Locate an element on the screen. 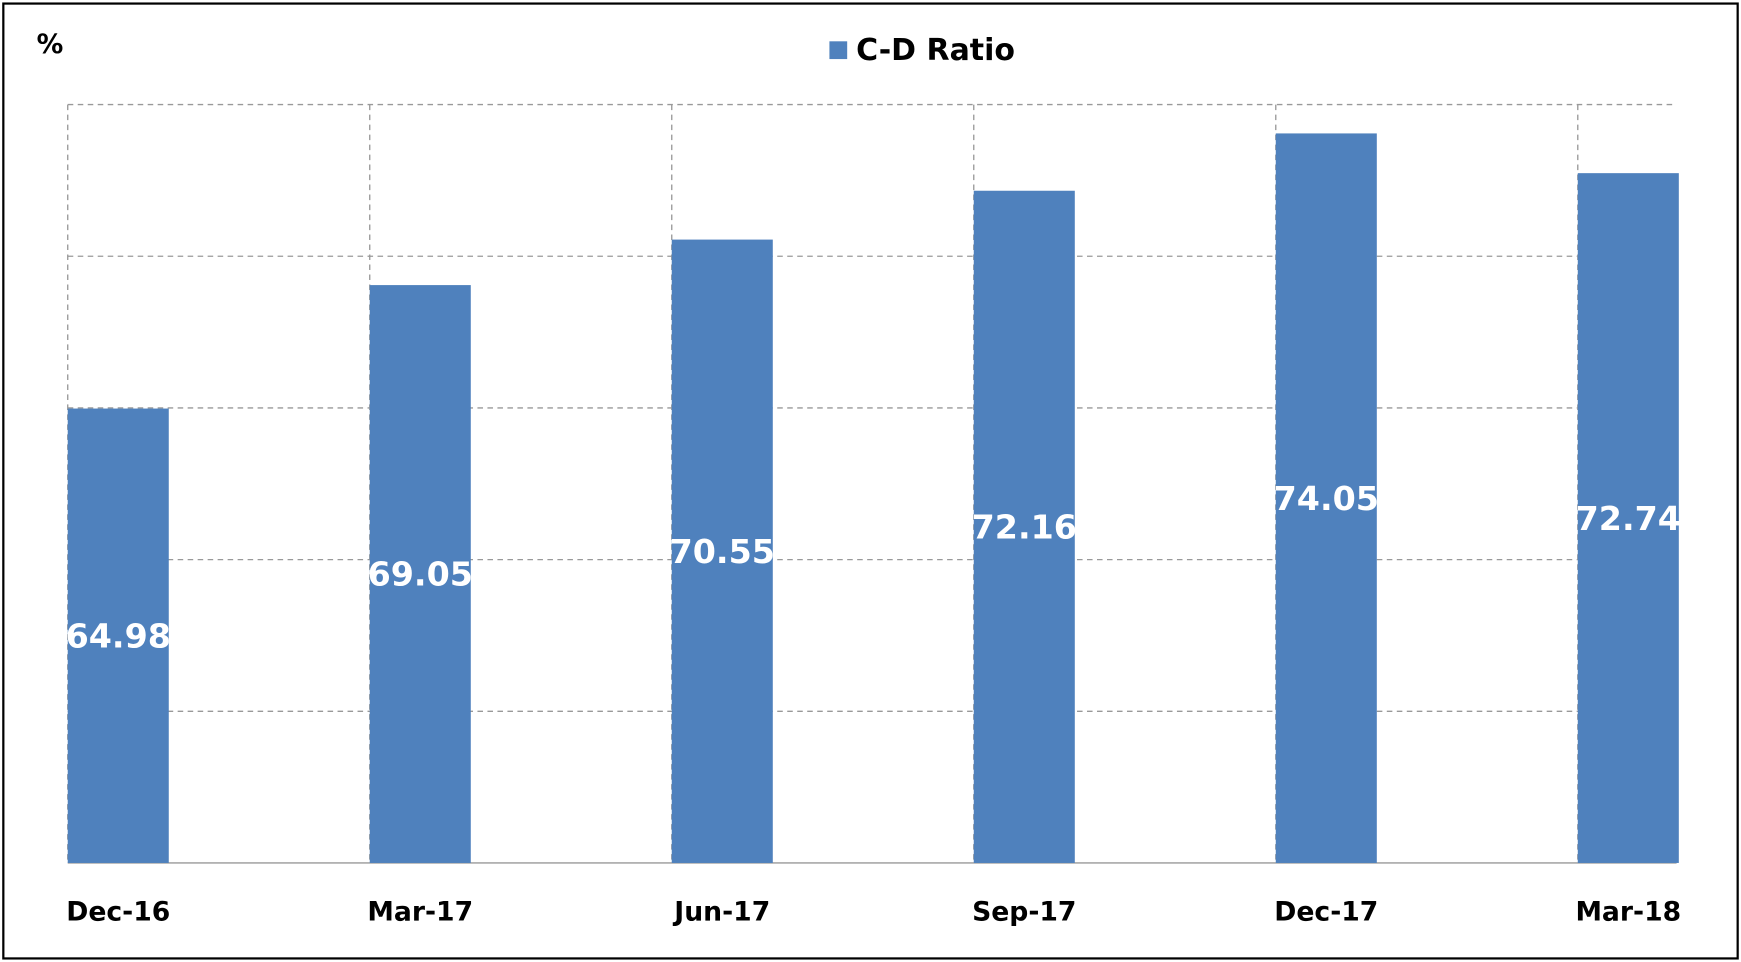 The height and width of the screenshot is (962, 1741). legend-swatch is located at coordinates (838, 50).